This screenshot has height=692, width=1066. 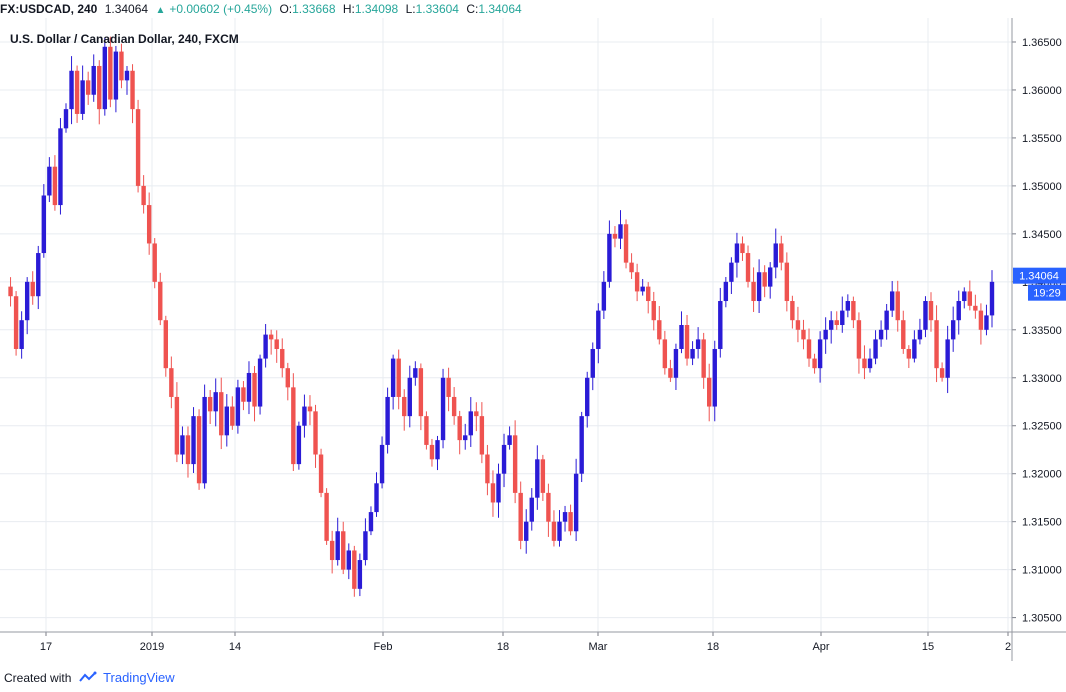 I want to click on high-label: H:, so click(x=348, y=9).